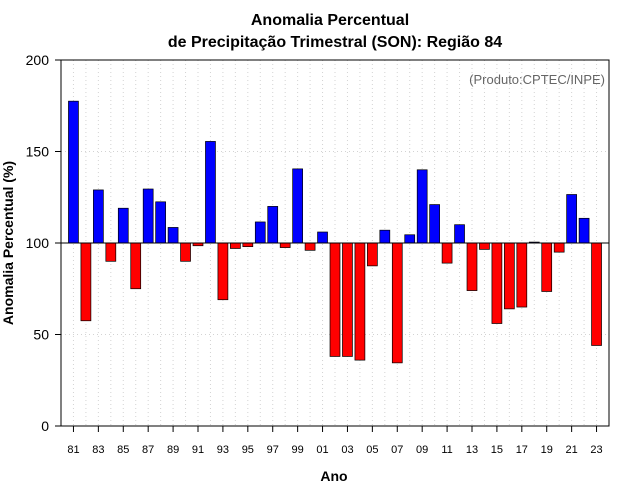 Image resolution: width=640 pixels, height=500 pixels. I want to click on x-axis-label: Ano, so click(333, 476).